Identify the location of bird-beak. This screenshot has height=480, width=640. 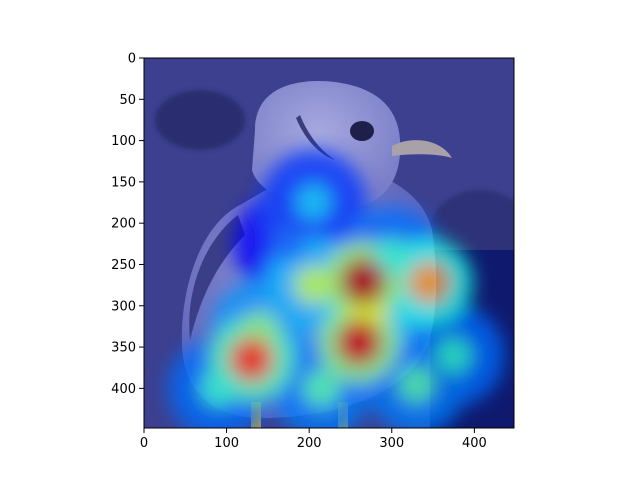
(422, 149).